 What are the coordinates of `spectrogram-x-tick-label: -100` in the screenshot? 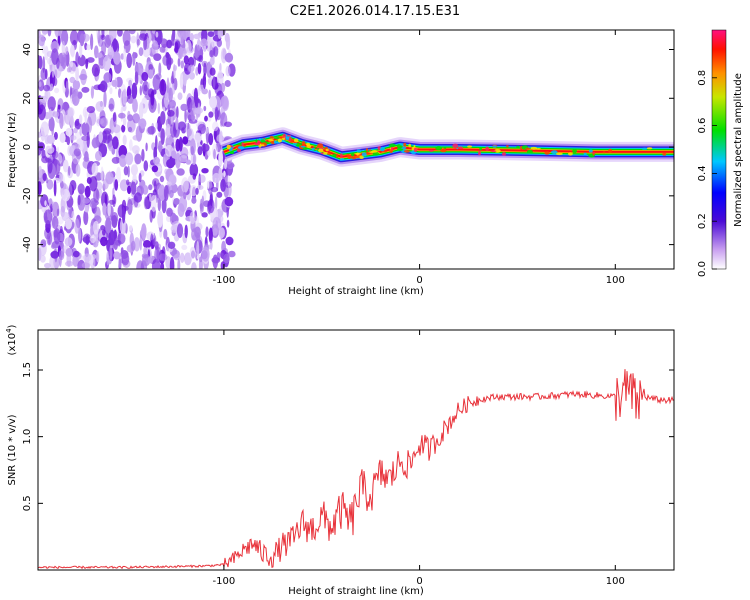 It's located at (224, 280).